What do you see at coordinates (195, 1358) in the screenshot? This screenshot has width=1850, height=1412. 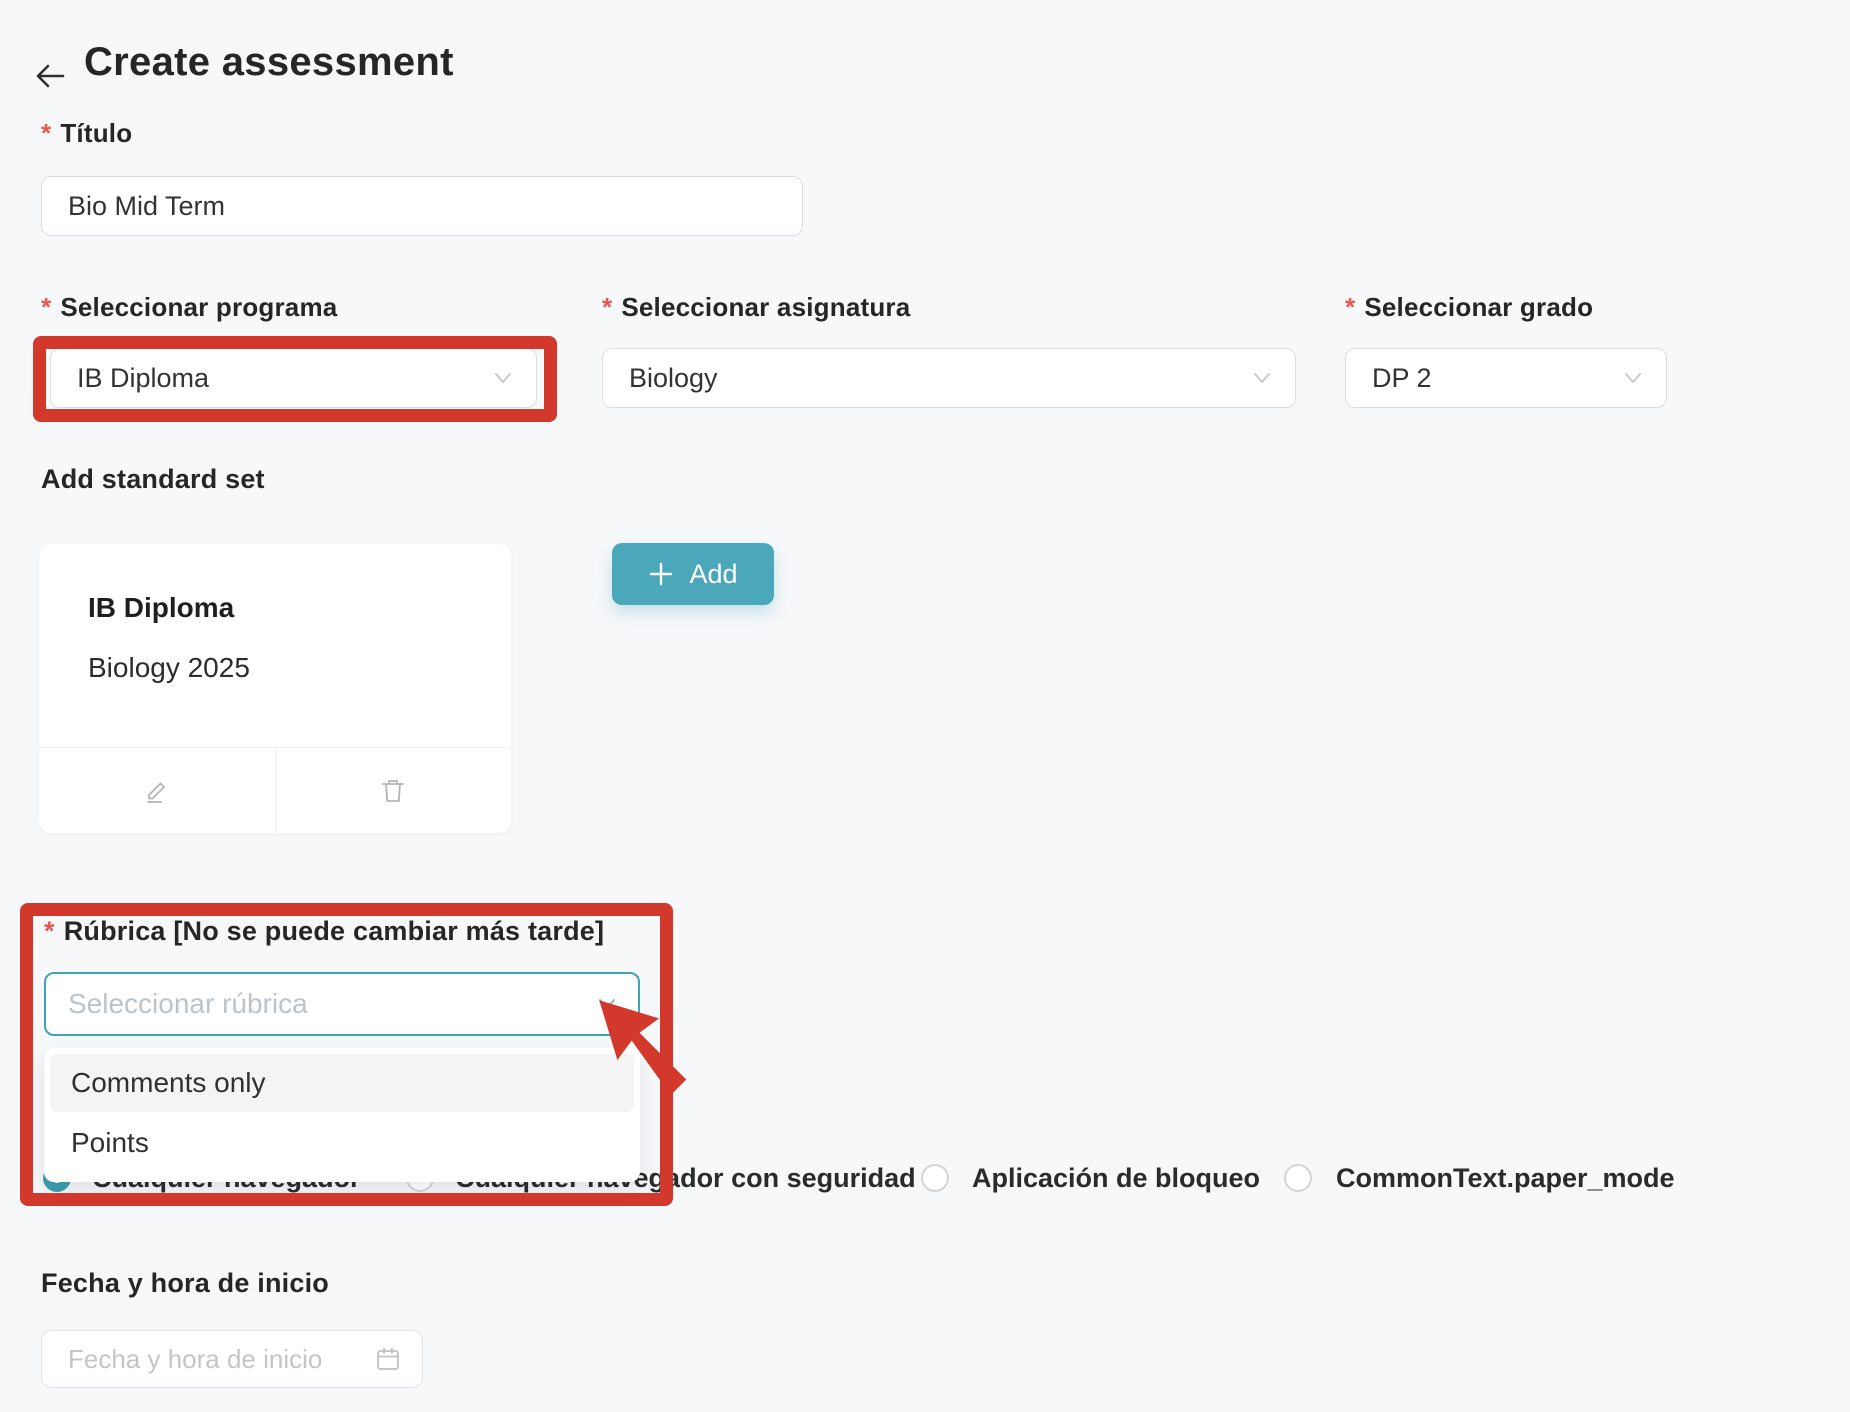 I see `fecha-input-placeholder: Fecha y hora de inicio` at bounding box center [195, 1358].